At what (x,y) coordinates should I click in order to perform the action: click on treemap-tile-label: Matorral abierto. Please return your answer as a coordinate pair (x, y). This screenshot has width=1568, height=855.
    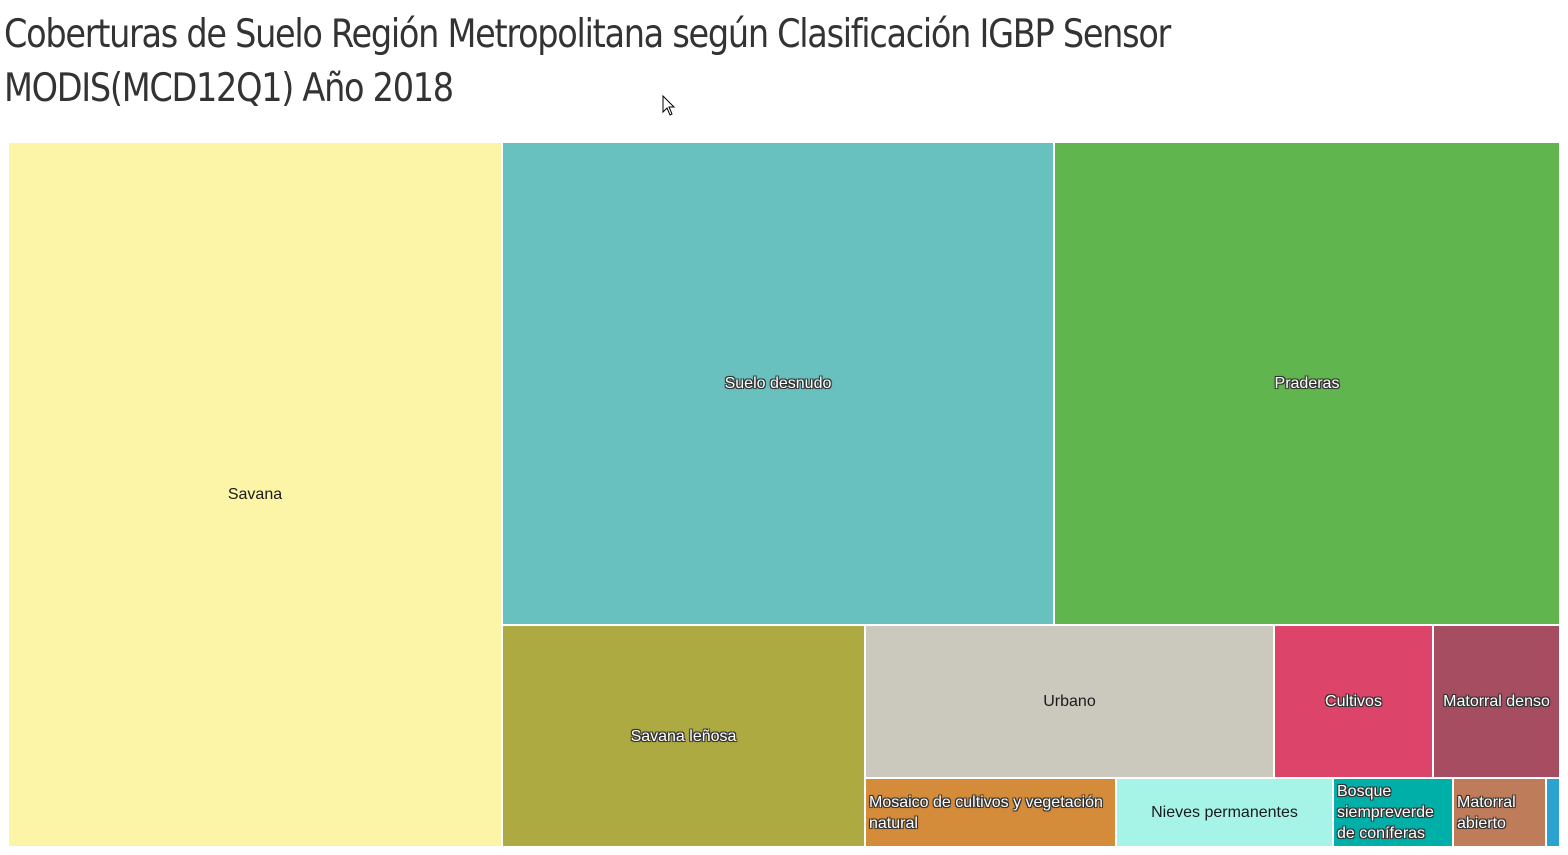
    Looking at the image, I should click on (1486, 812).